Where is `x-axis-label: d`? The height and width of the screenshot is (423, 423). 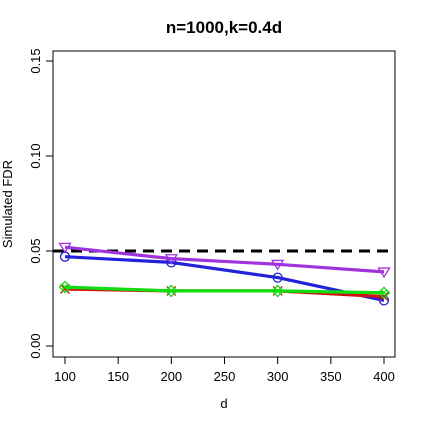
x-axis-label: d is located at coordinates (223, 403).